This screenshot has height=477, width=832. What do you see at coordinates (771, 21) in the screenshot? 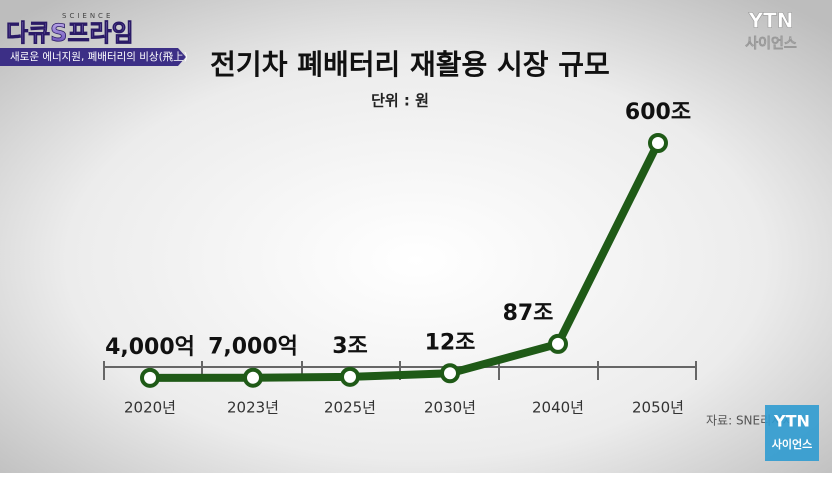
I see `channel-logo: YTN` at bounding box center [771, 21].